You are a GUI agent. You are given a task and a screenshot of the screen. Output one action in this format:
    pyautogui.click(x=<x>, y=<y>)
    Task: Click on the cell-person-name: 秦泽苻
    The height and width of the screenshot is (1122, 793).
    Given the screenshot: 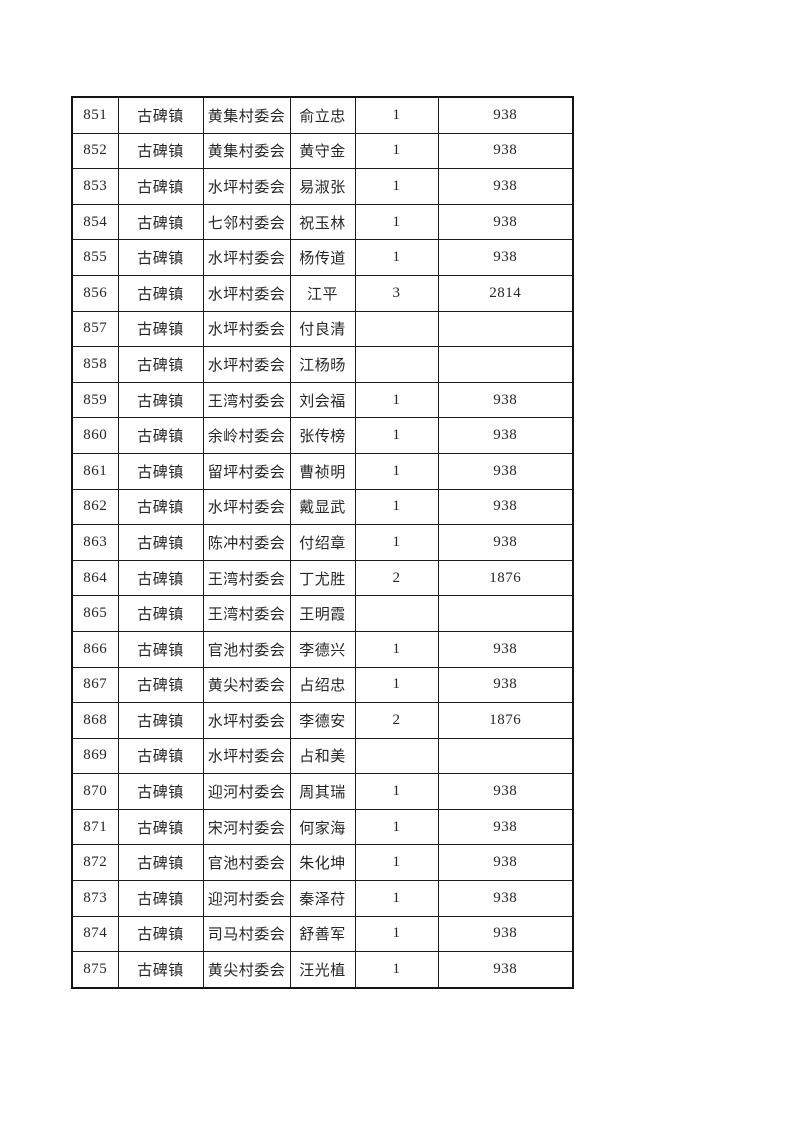 What is the action you would take?
    pyautogui.click(x=322, y=898)
    